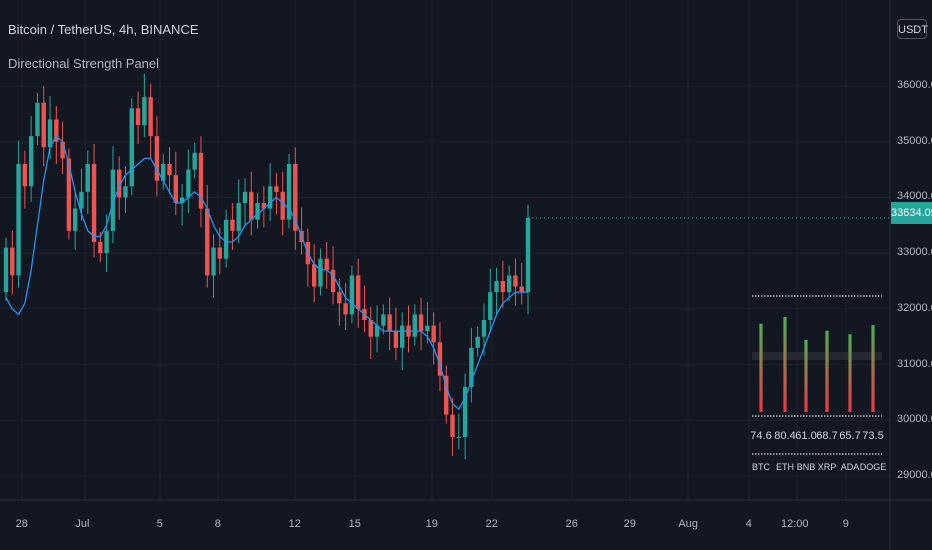 The width and height of the screenshot is (932, 550). I want to click on time-axis-label: Jul, so click(82, 524).